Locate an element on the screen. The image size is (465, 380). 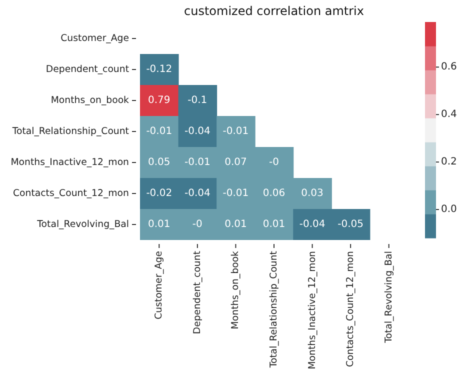
x-tick-label: Total_Relationship_Count is located at coordinates (274, 309).